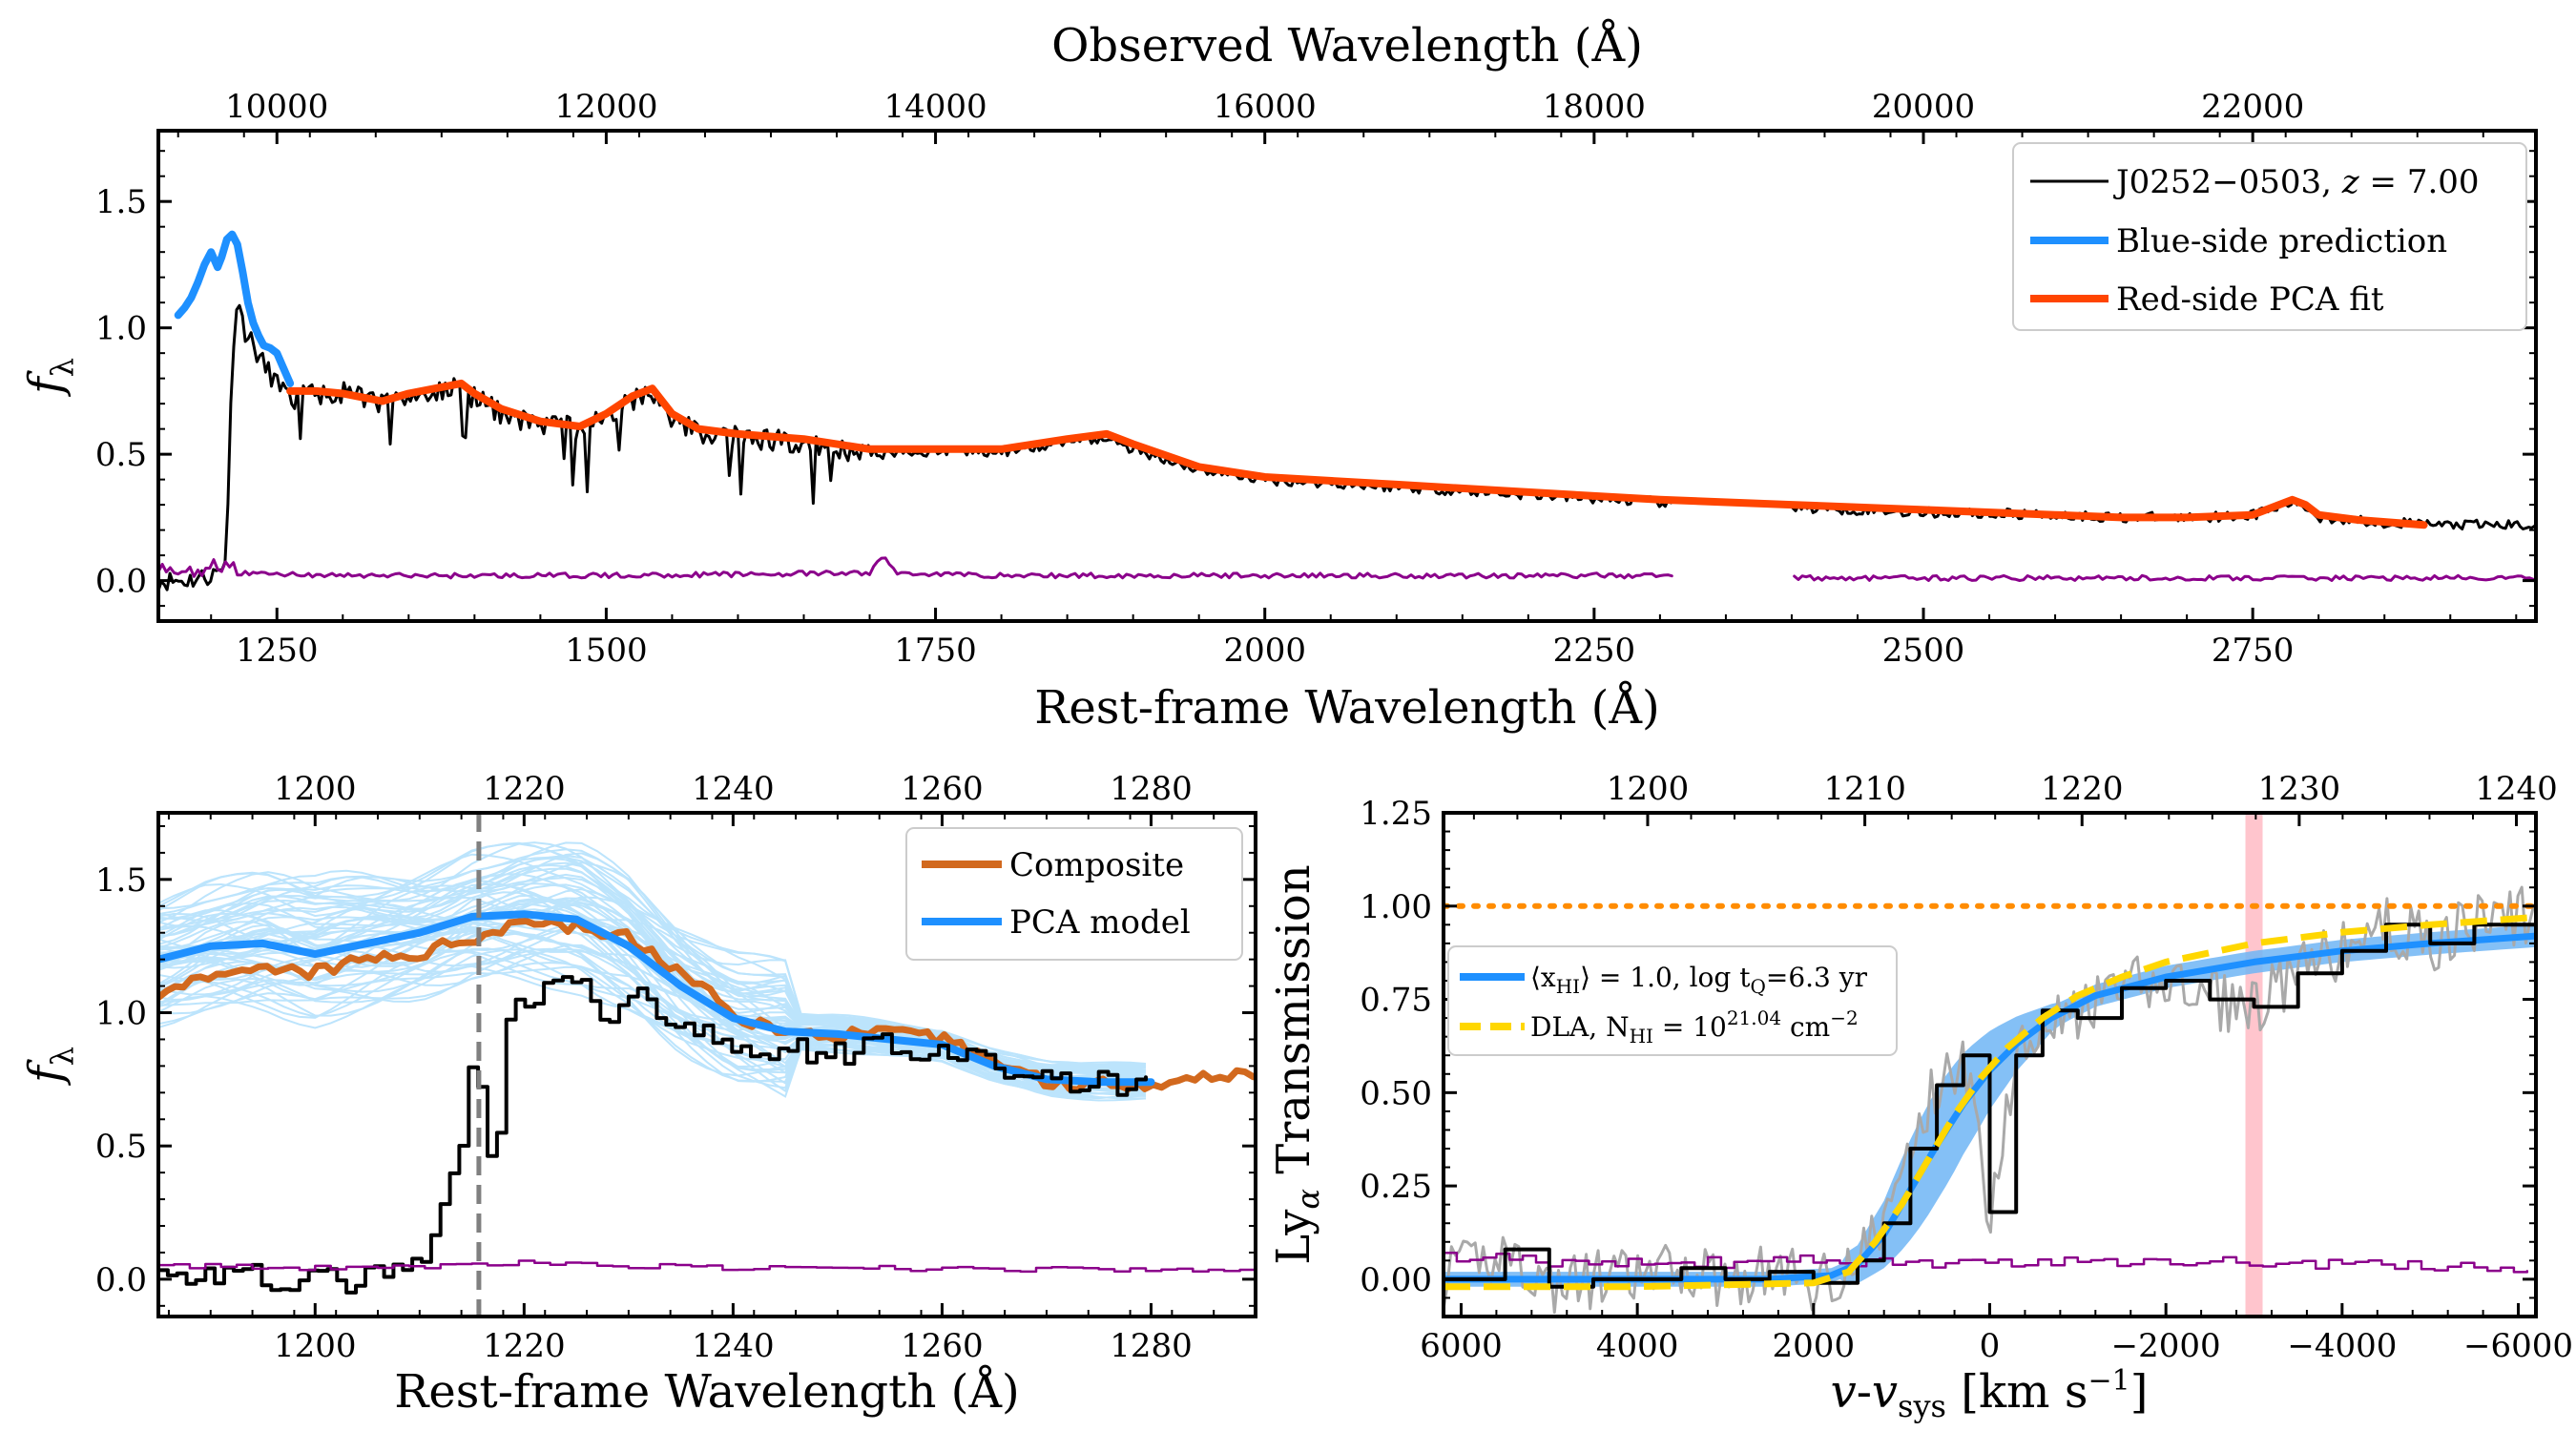  I want to click on right-legend-box, so click(1672, 1000).